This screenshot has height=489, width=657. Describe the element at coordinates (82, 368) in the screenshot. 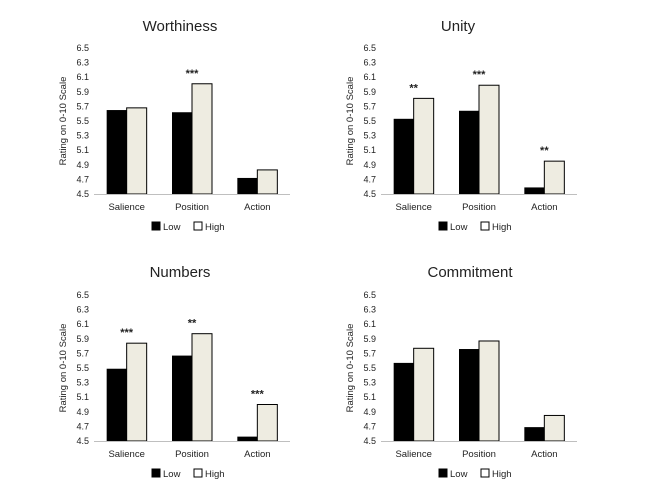

I see `numbers-ytick-5: 5.5` at that location.